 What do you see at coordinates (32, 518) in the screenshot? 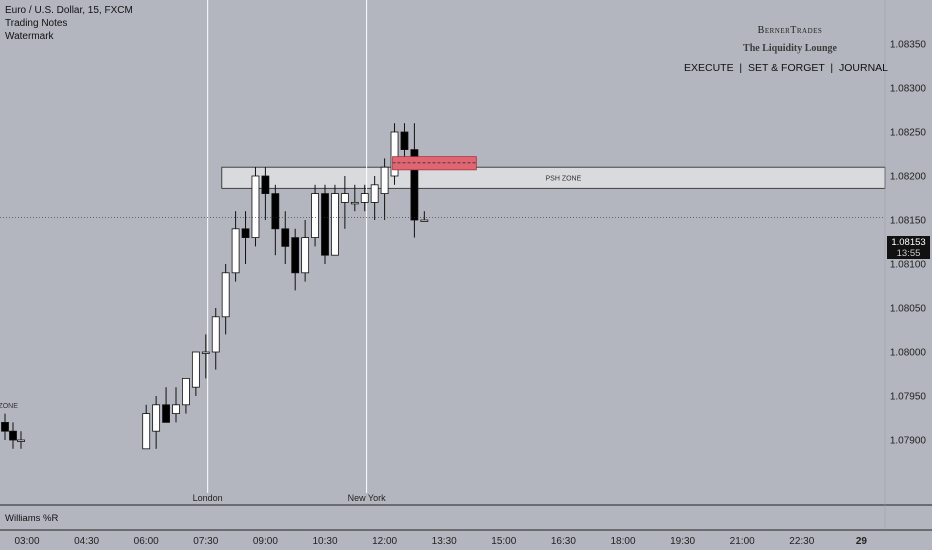
I see `indicator-pane-label: Williams %R` at bounding box center [32, 518].